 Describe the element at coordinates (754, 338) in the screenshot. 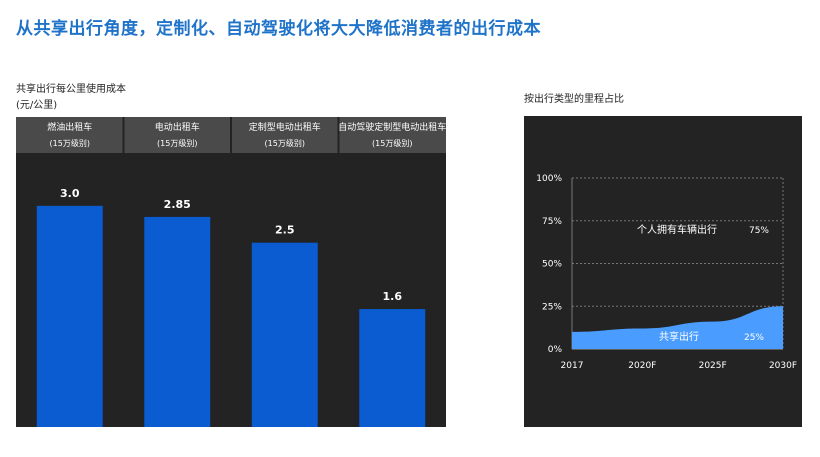

I see `shared-value-label: 25%` at that location.